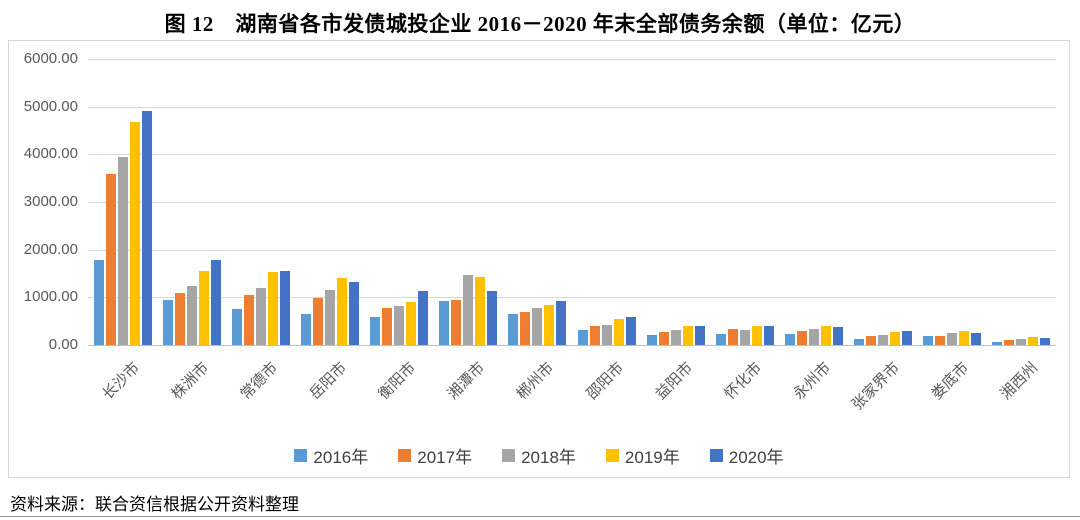 The height and width of the screenshot is (520, 1080). I want to click on x-tick-label: 益阳市, so click(674, 381).